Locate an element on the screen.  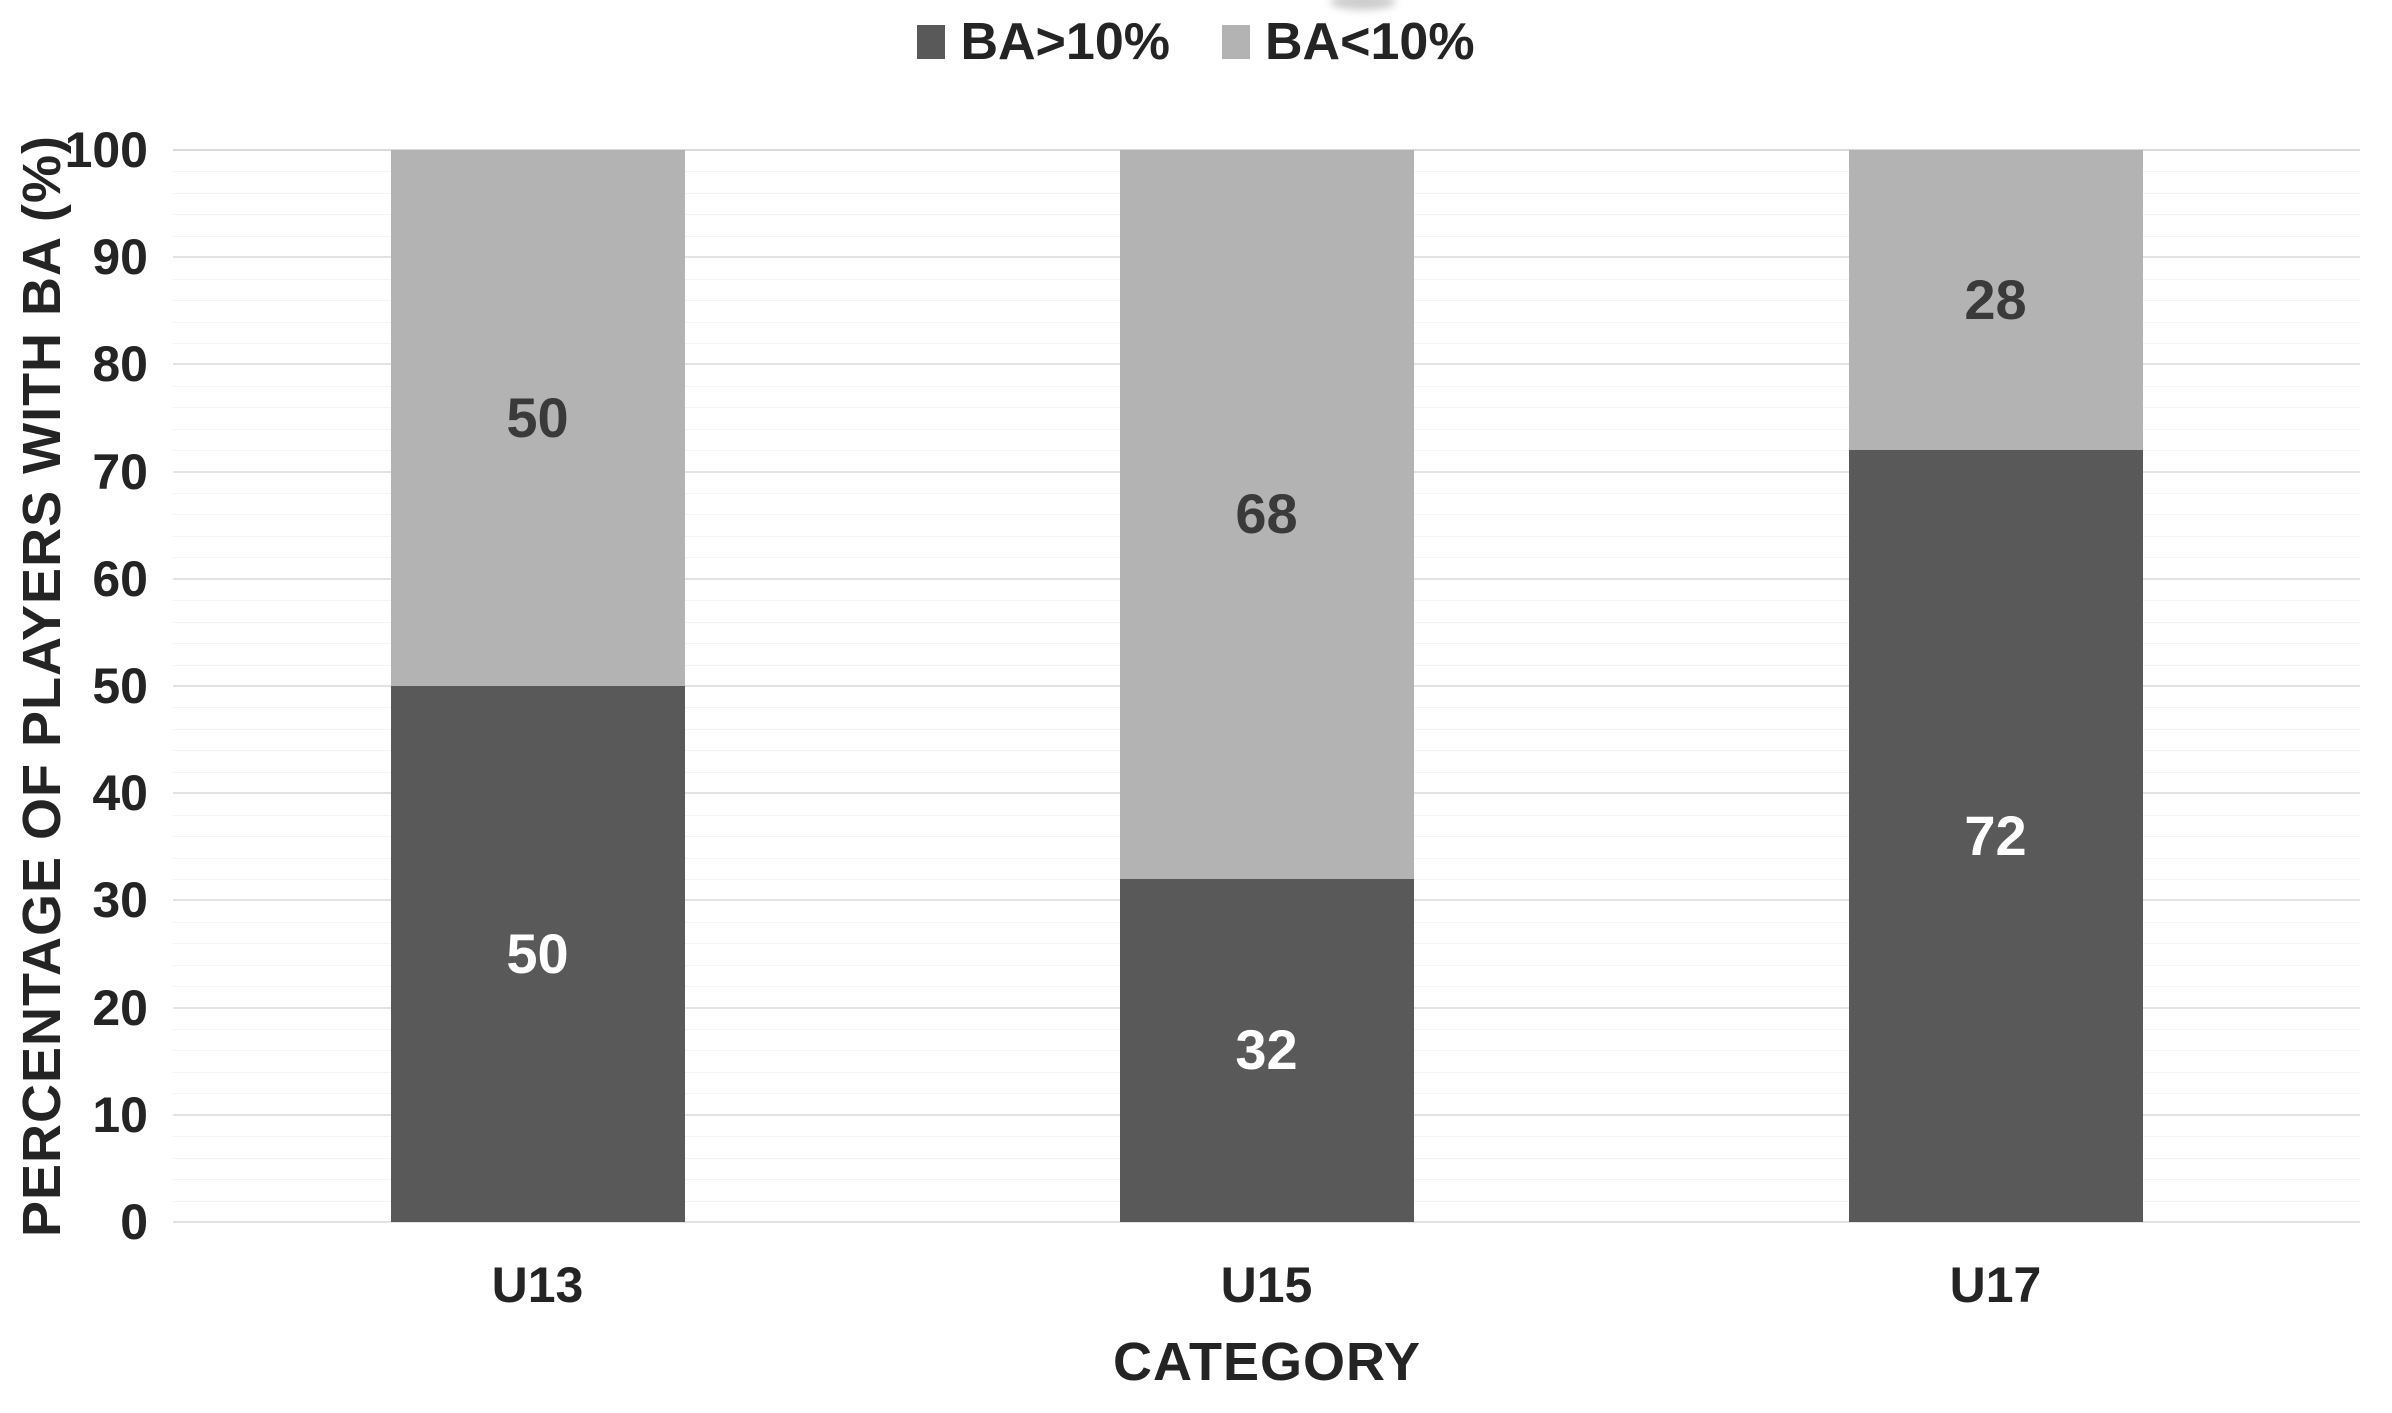
legend-item: BA<10% is located at coordinates (1348, 42).